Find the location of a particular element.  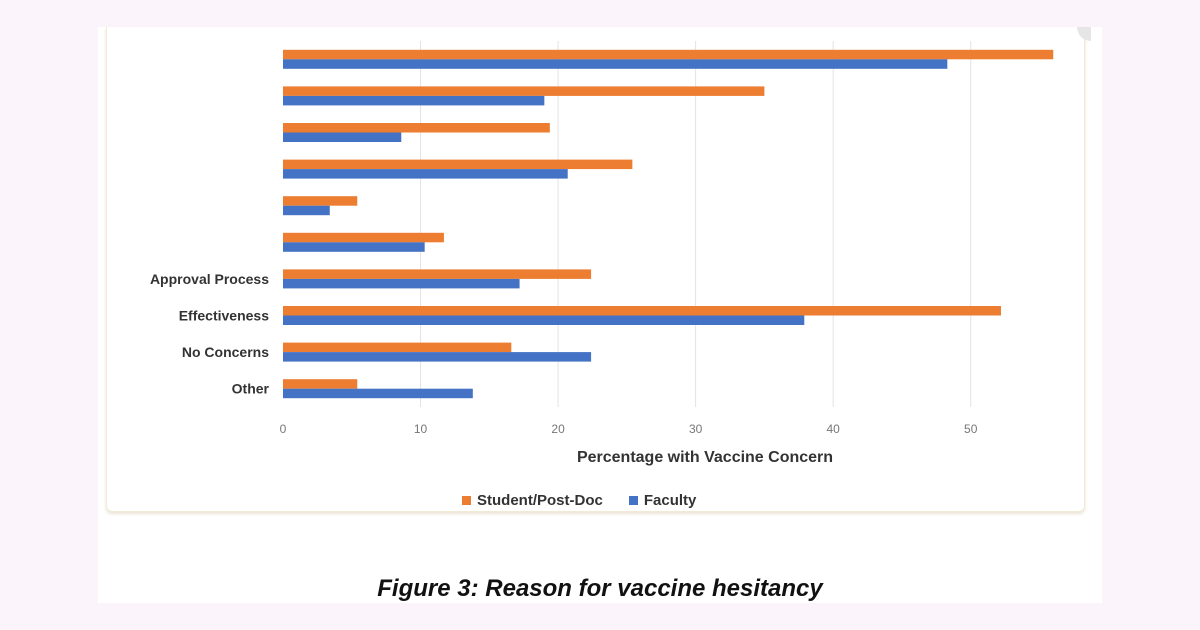

legend-item-student: Student/Post-Doc is located at coordinates (532, 500).